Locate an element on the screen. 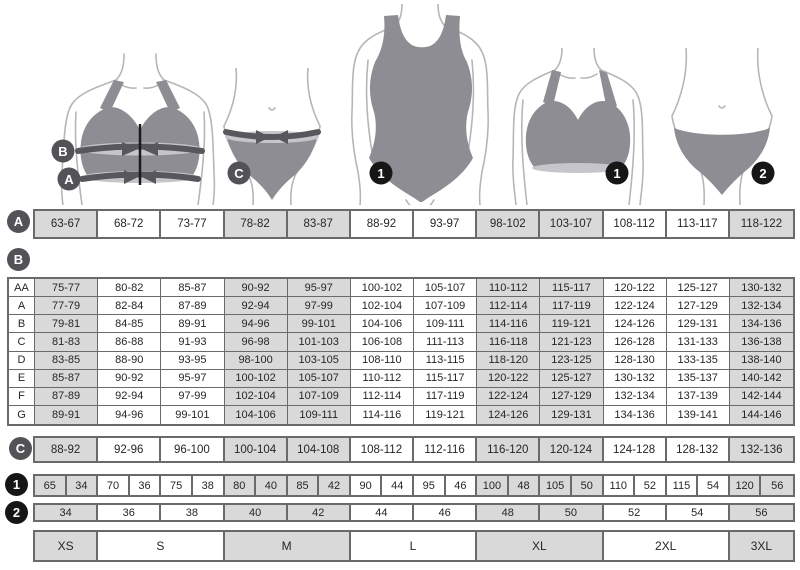 This screenshot has width=800, height=570. bust-range-cell: 89-91 is located at coordinates (67, 414).